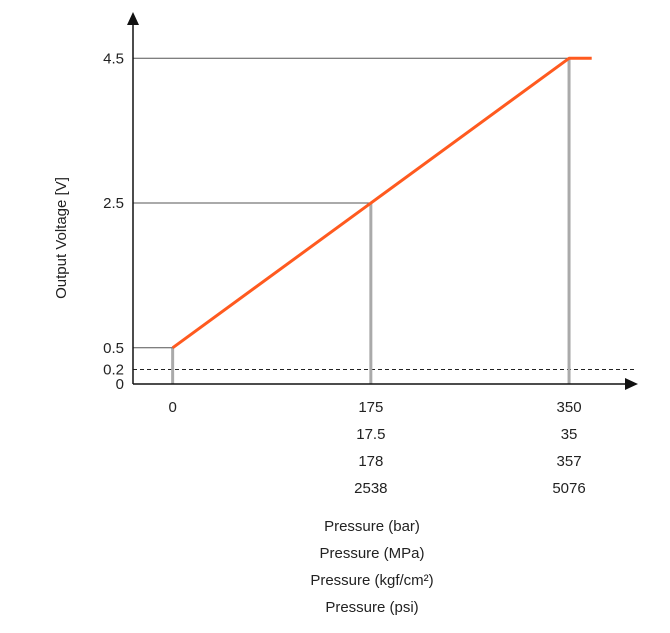  I want to click on x-tick-label-2-2: 357, so click(569, 461).